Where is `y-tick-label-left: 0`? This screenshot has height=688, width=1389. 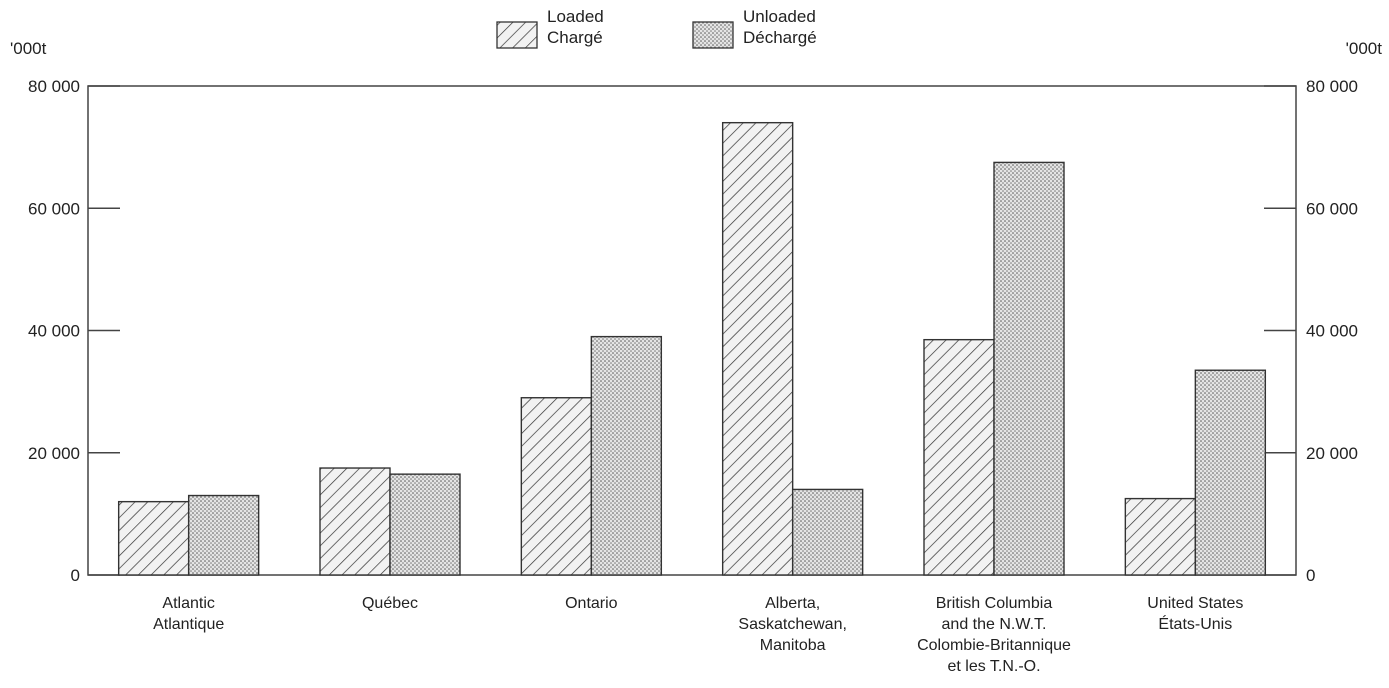
y-tick-label-left: 0 is located at coordinates (75, 575).